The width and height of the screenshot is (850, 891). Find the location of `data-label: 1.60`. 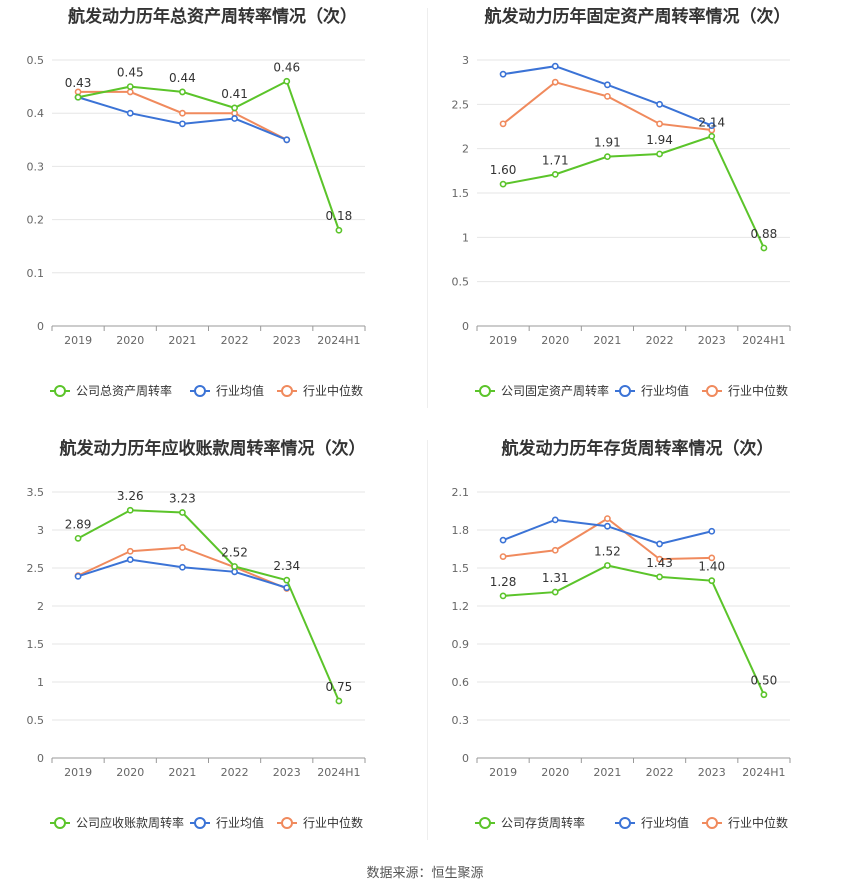

data-label: 1.60 is located at coordinates (503, 170).